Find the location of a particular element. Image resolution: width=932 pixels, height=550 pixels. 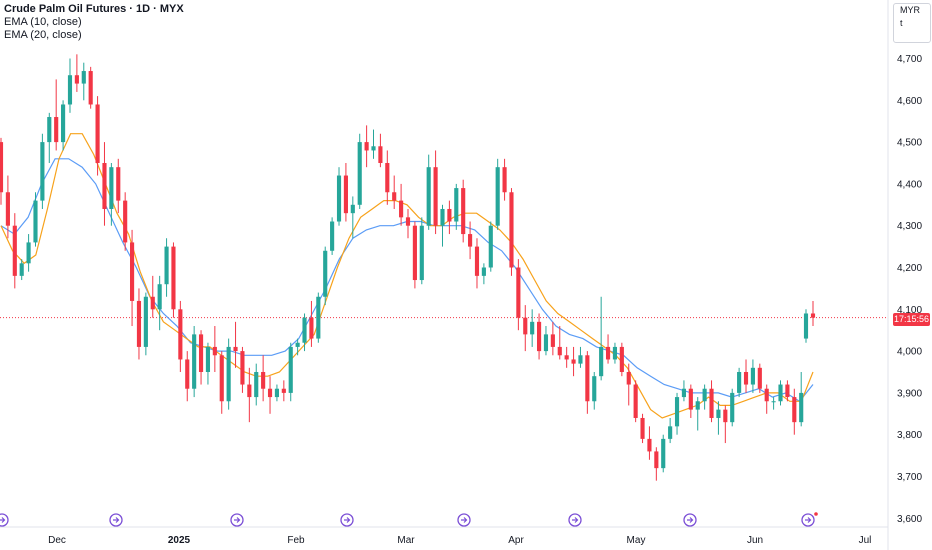

ema10-legend: EMA (10, close) is located at coordinates (43, 22).